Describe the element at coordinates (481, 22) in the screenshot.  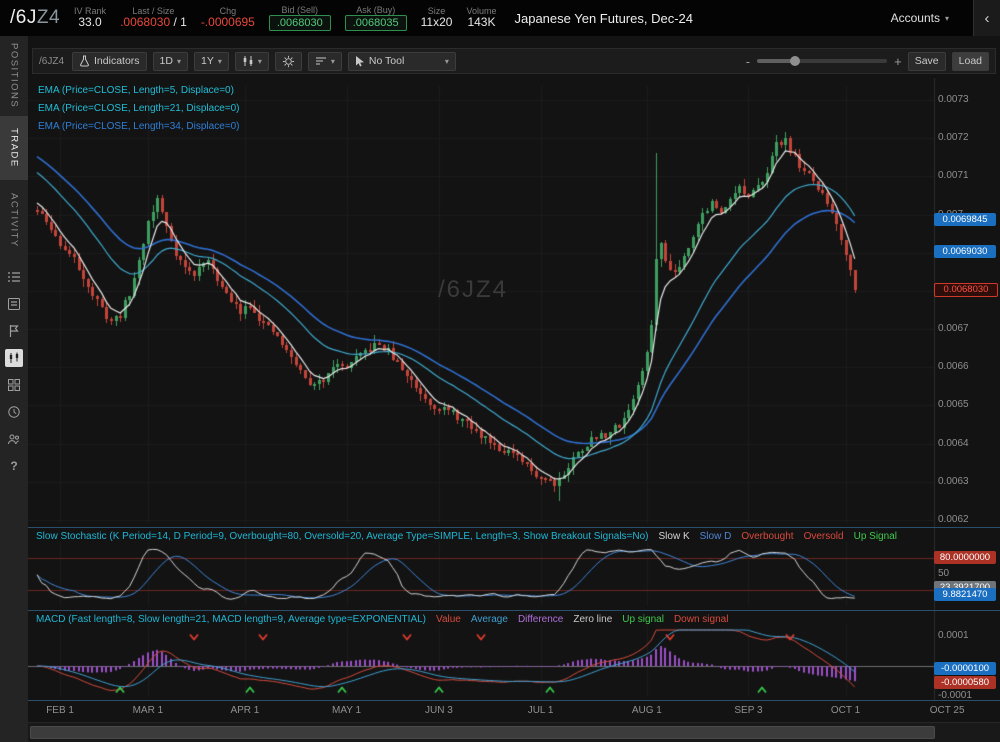
I see `volume-value: 143K` at that location.